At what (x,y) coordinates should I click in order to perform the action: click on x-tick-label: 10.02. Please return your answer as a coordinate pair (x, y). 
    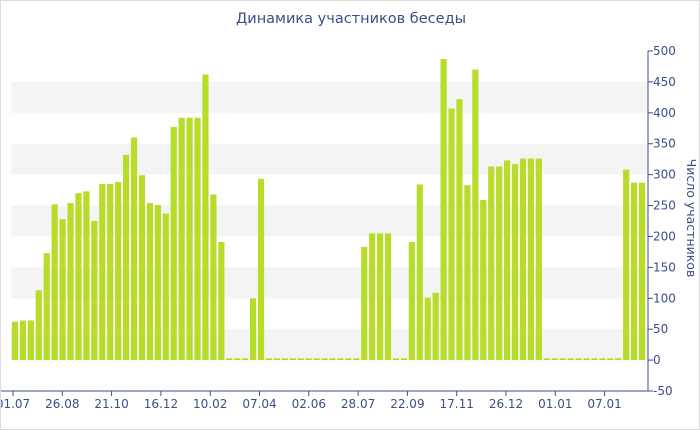
    Looking at the image, I should click on (210, 404).